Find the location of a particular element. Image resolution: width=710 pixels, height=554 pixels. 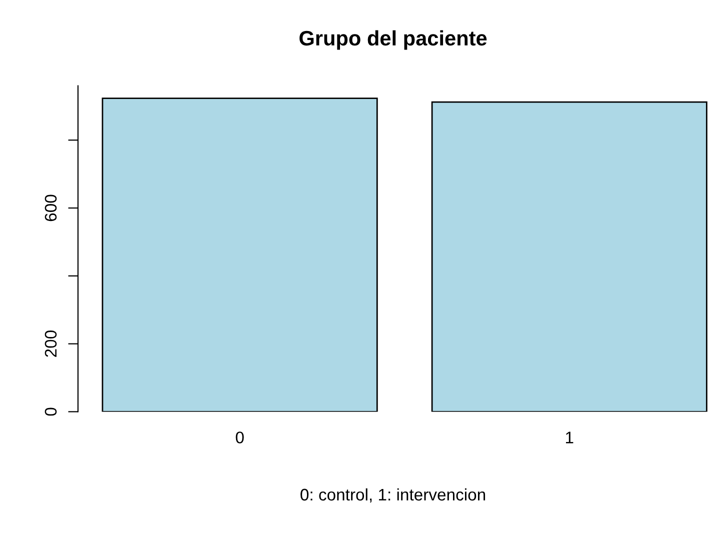

x-axis-title: 0: control, 1: intervencion is located at coordinates (393, 495).